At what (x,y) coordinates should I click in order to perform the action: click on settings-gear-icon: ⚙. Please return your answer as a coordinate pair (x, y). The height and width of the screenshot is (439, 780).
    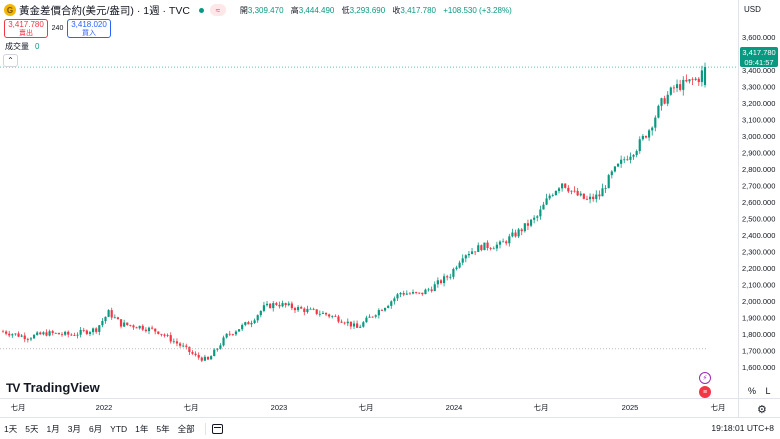
    Looking at the image, I should click on (762, 410).